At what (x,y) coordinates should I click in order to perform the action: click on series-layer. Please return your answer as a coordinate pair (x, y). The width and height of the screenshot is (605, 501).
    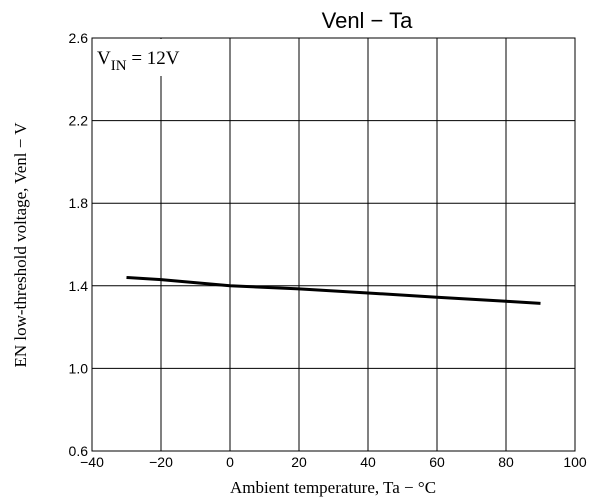
    Looking at the image, I should click on (333, 290).